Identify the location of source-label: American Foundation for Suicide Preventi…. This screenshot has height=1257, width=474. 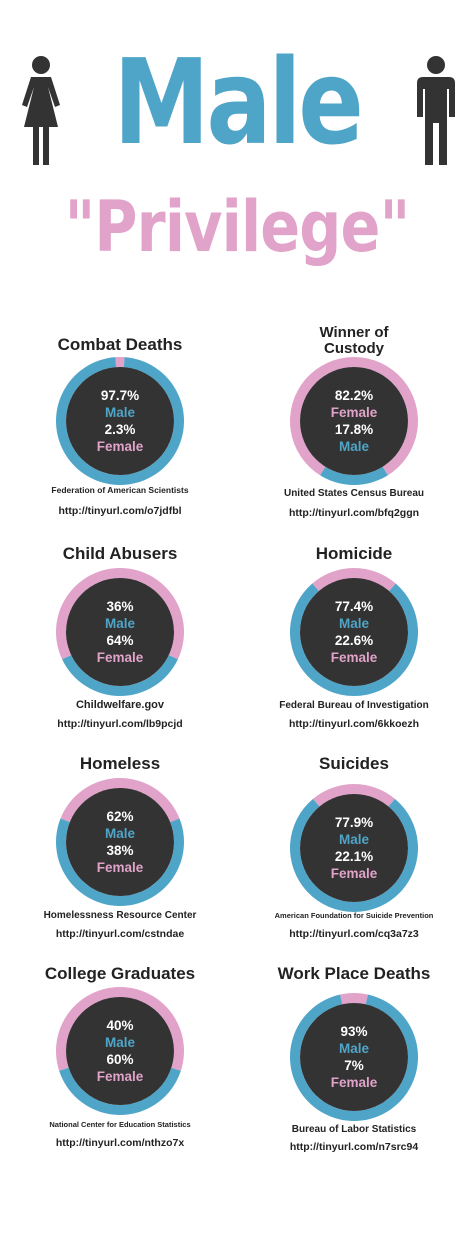
(354, 915).